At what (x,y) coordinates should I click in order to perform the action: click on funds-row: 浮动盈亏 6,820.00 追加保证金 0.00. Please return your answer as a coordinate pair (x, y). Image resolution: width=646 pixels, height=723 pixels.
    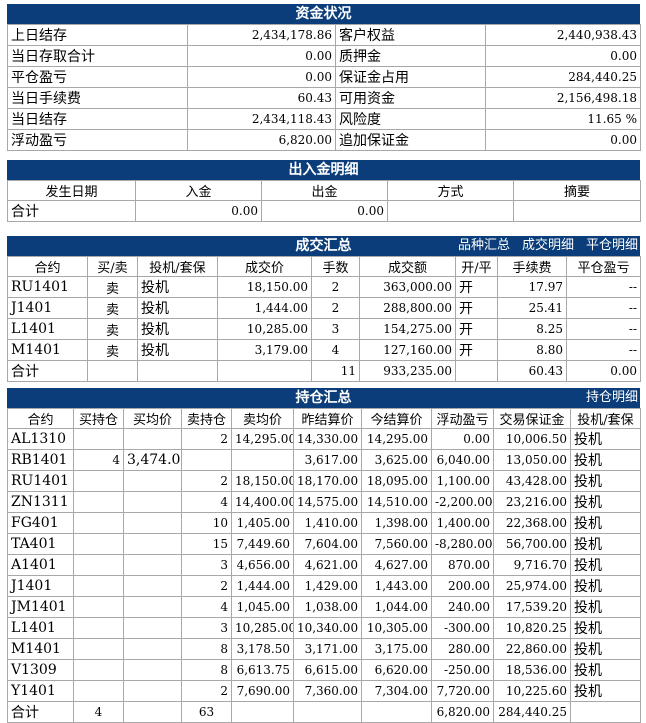
    Looking at the image, I should click on (324, 140).